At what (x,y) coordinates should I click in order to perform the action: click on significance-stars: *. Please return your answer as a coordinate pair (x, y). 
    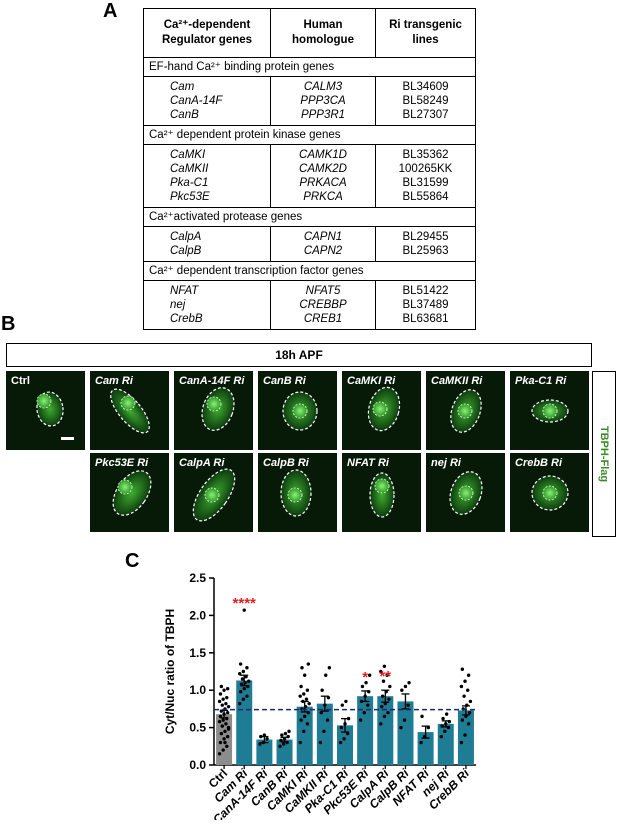
    Looking at the image, I should click on (365, 677).